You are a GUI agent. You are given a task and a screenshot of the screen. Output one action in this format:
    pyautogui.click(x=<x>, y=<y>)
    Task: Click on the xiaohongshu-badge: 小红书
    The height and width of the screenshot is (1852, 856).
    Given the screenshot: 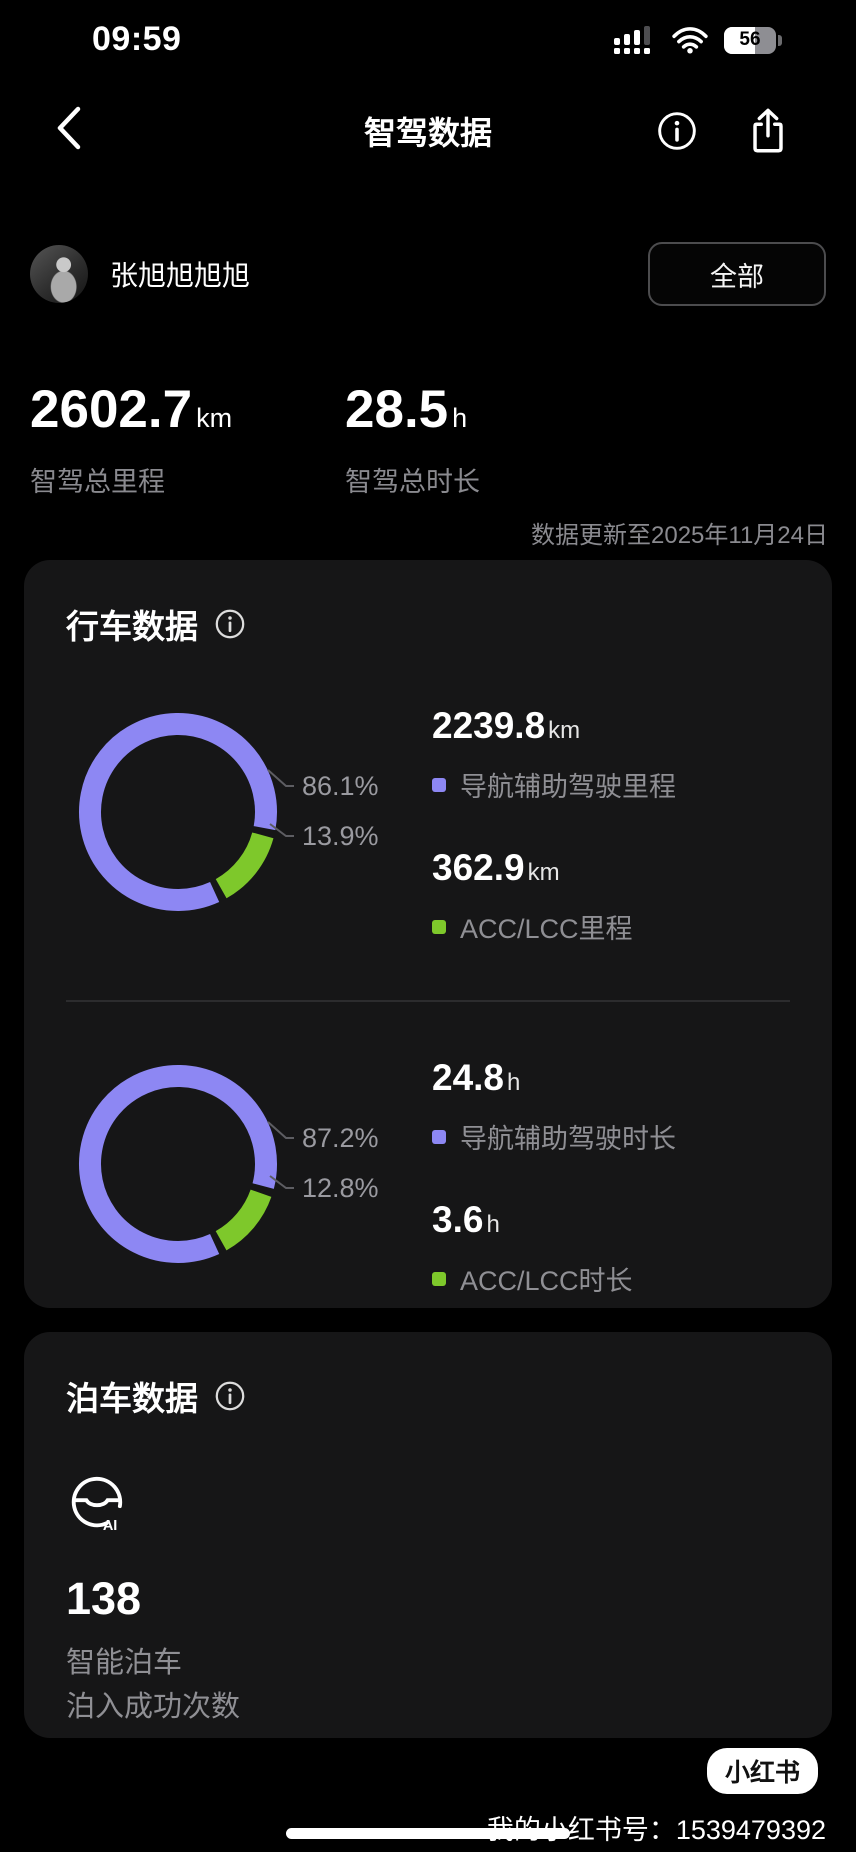 What is the action you would take?
    pyautogui.click(x=762, y=1771)
    